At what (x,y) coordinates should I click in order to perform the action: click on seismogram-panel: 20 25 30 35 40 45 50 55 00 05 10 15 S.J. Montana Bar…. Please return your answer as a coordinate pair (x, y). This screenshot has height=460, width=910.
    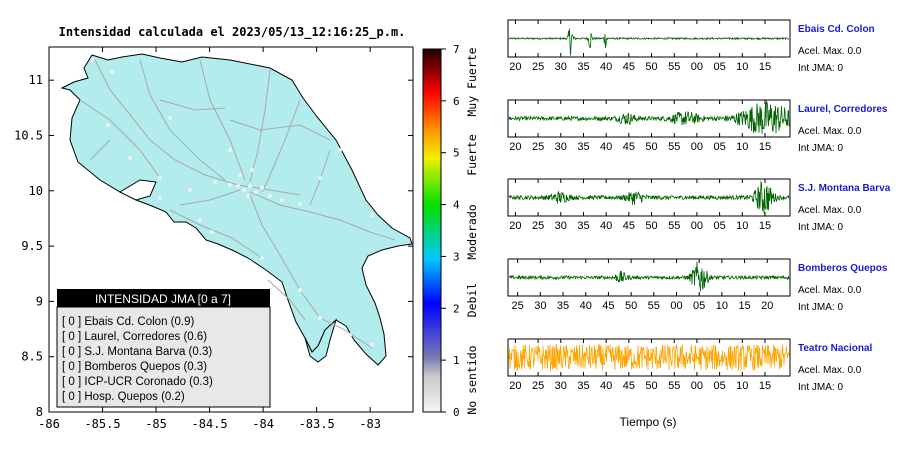
    Looking at the image, I should click on (699, 205).